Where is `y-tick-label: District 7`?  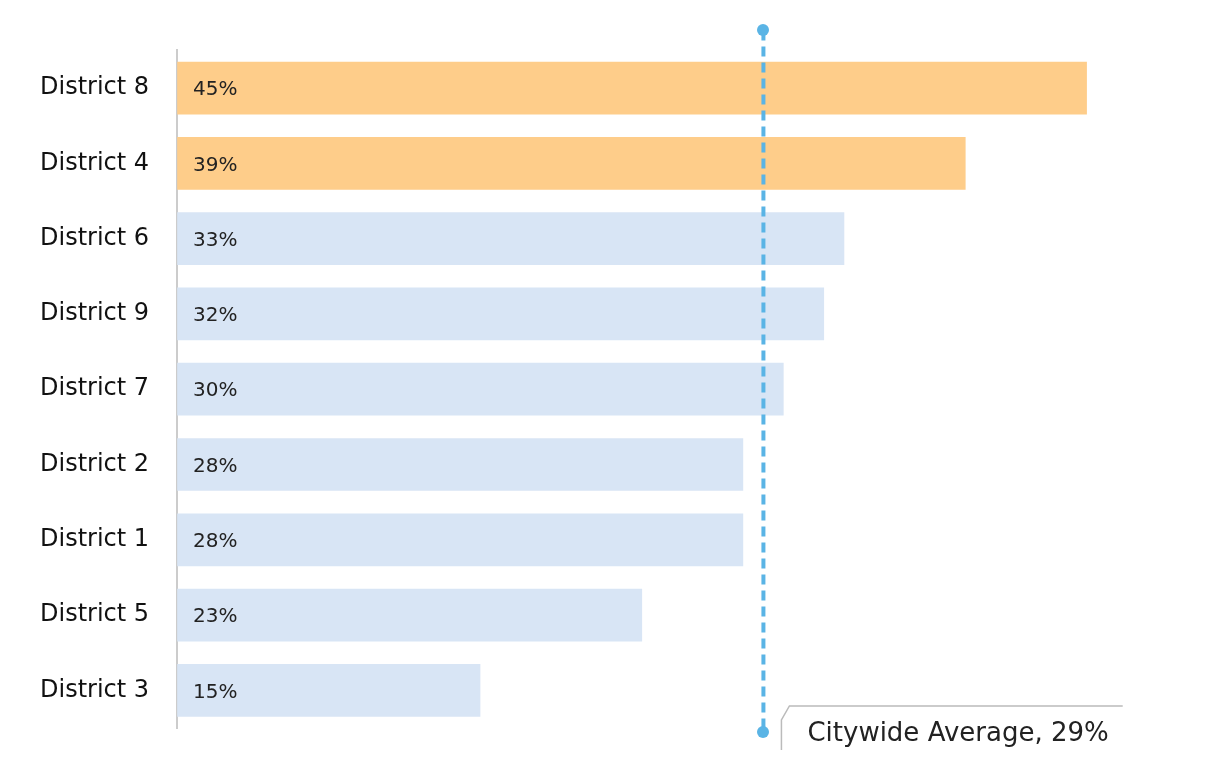 y-tick-label: District 7 is located at coordinates (94, 387).